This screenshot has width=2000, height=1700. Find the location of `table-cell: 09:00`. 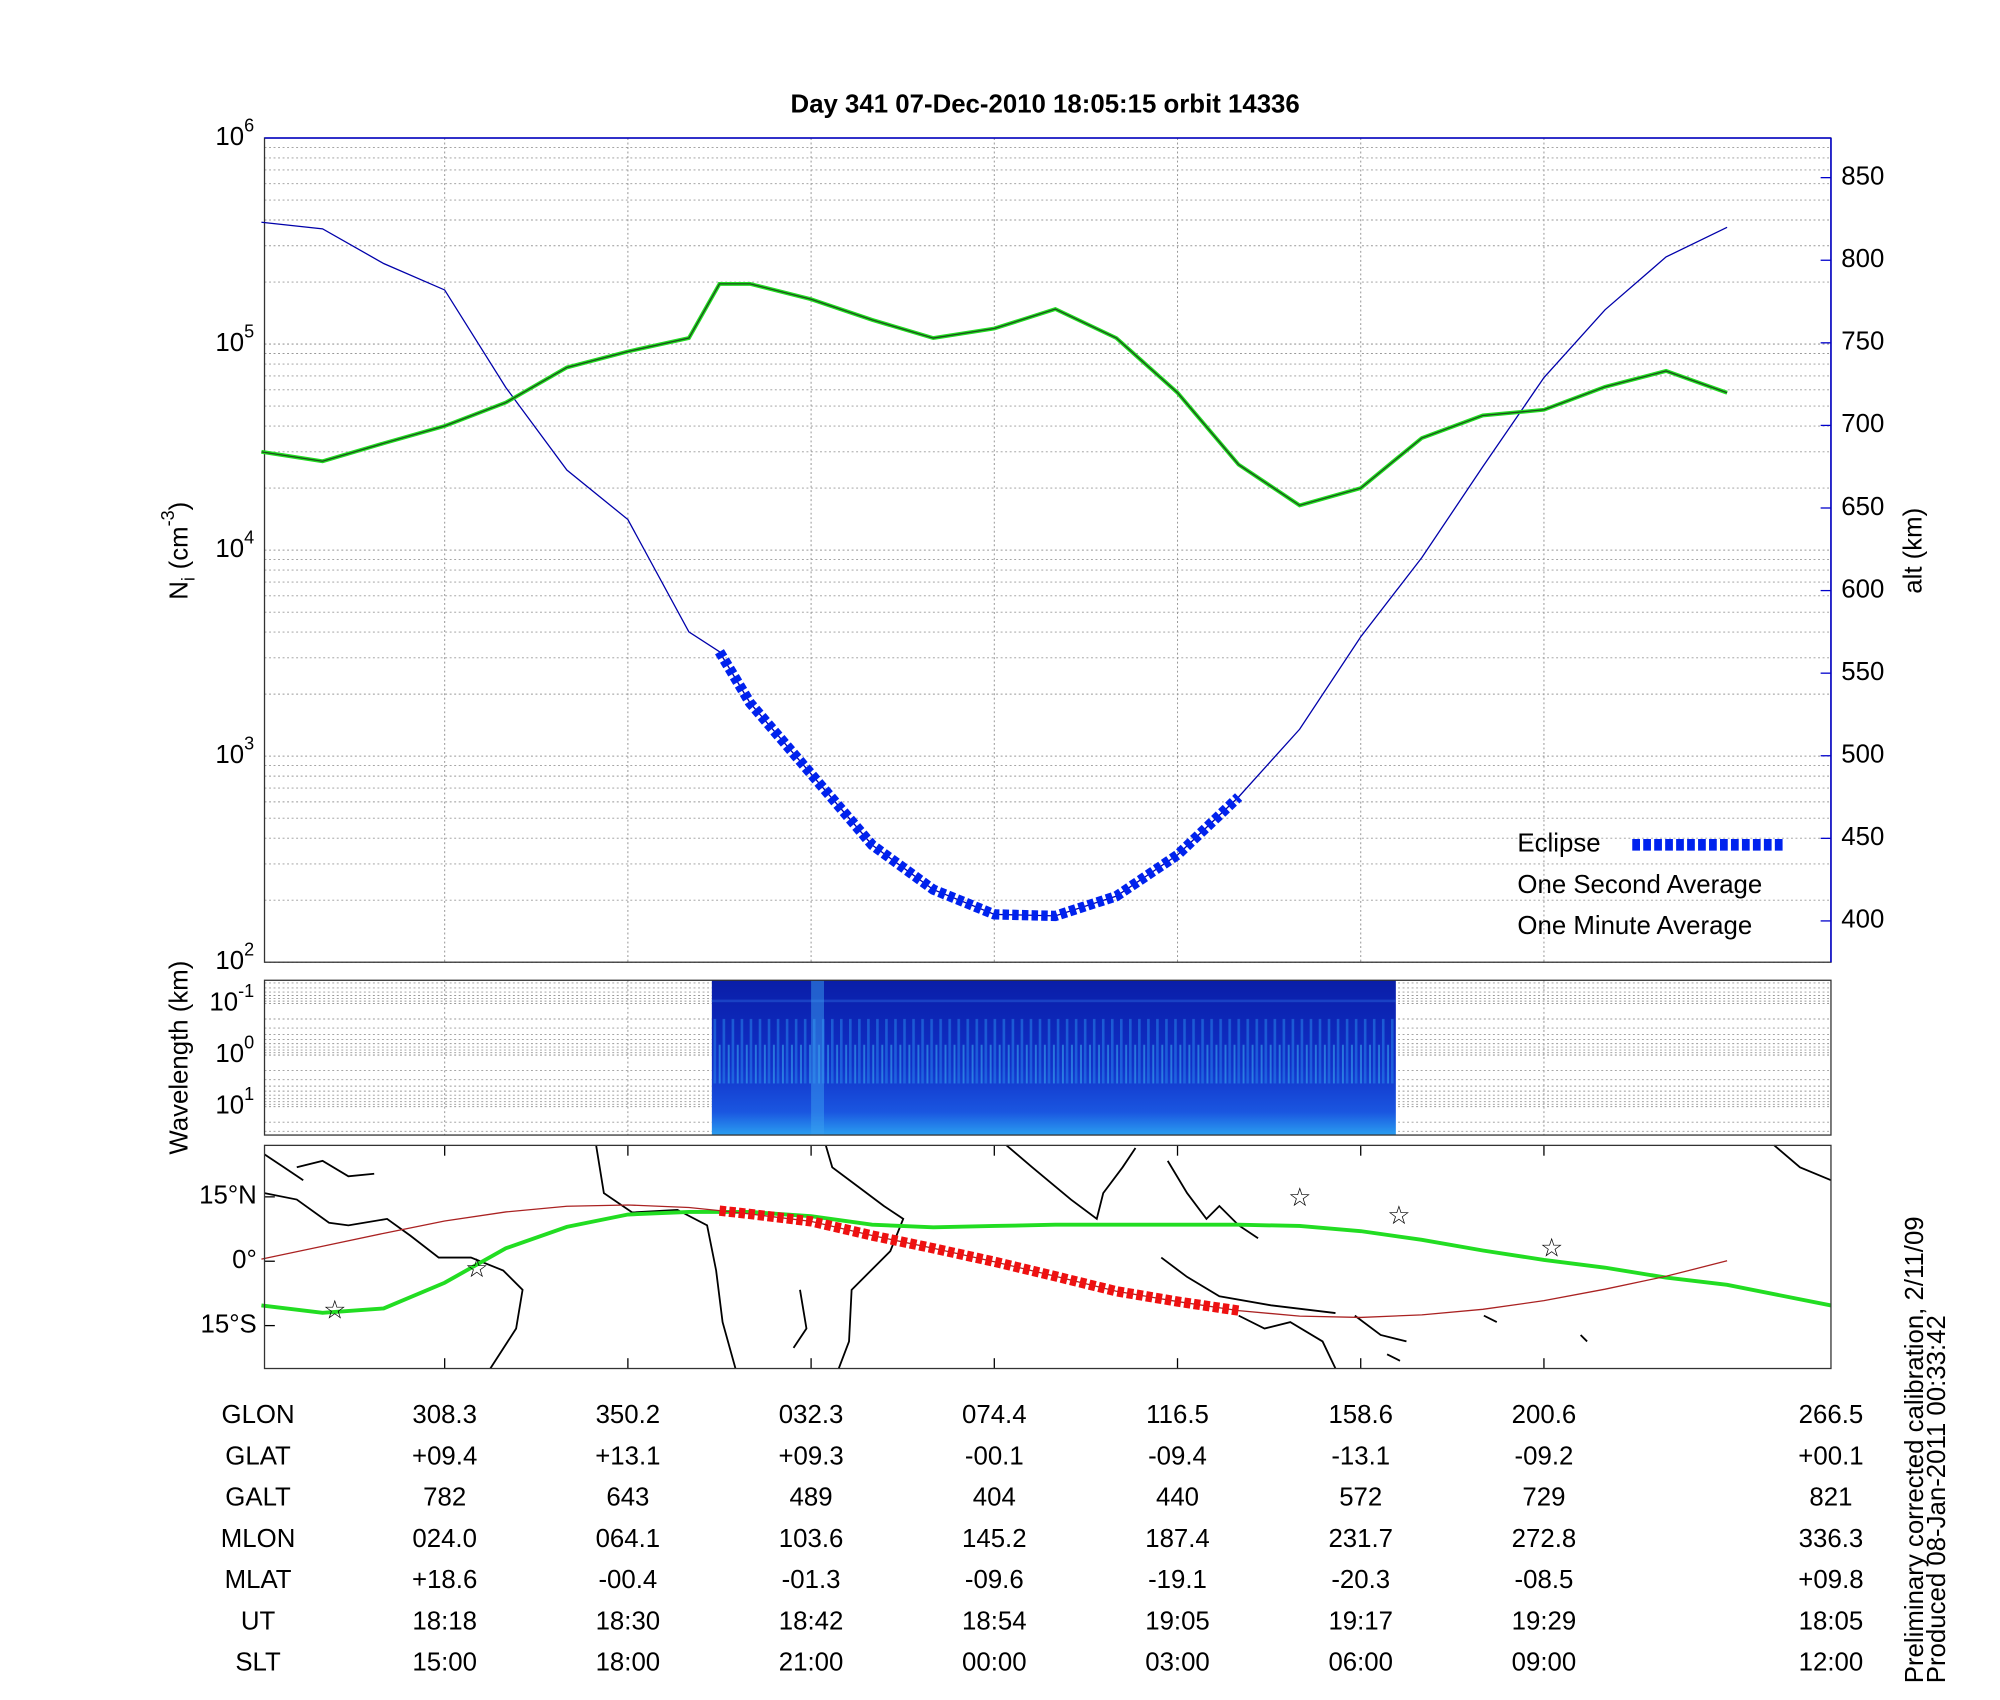

table-cell: 09:00 is located at coordinates (1544, 1663).